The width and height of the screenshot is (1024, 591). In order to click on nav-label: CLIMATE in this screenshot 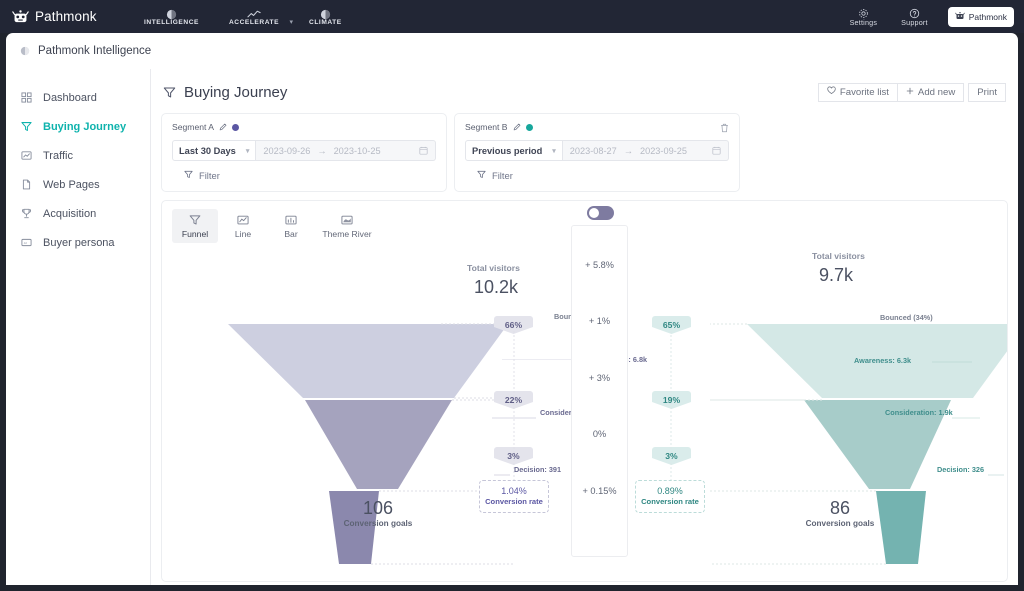, I will do `click(325, 22)`.